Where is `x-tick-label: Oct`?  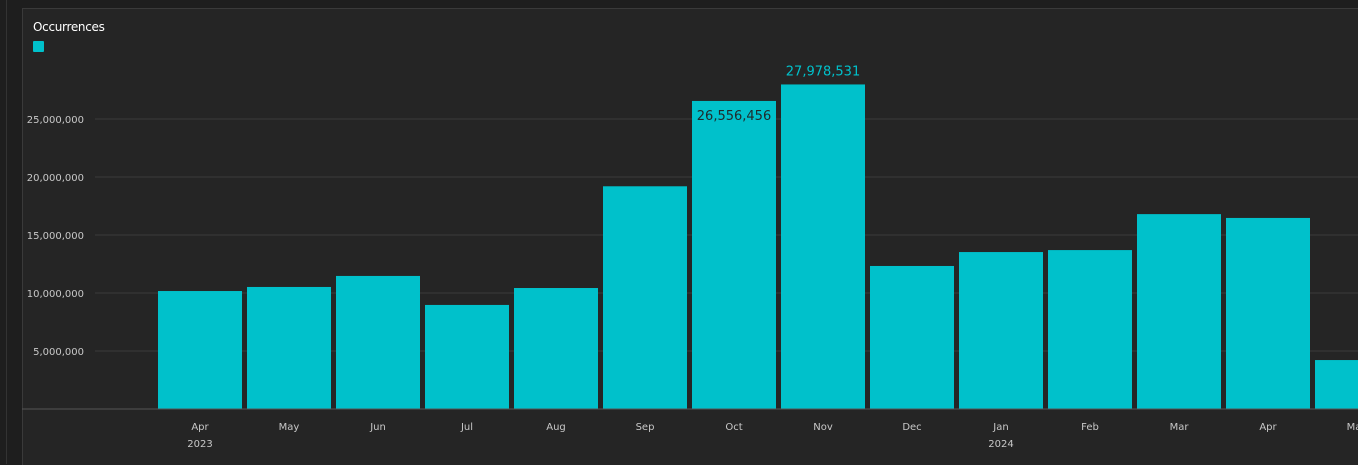
x-tick-label: Oct is located at coordinates (733, 427).